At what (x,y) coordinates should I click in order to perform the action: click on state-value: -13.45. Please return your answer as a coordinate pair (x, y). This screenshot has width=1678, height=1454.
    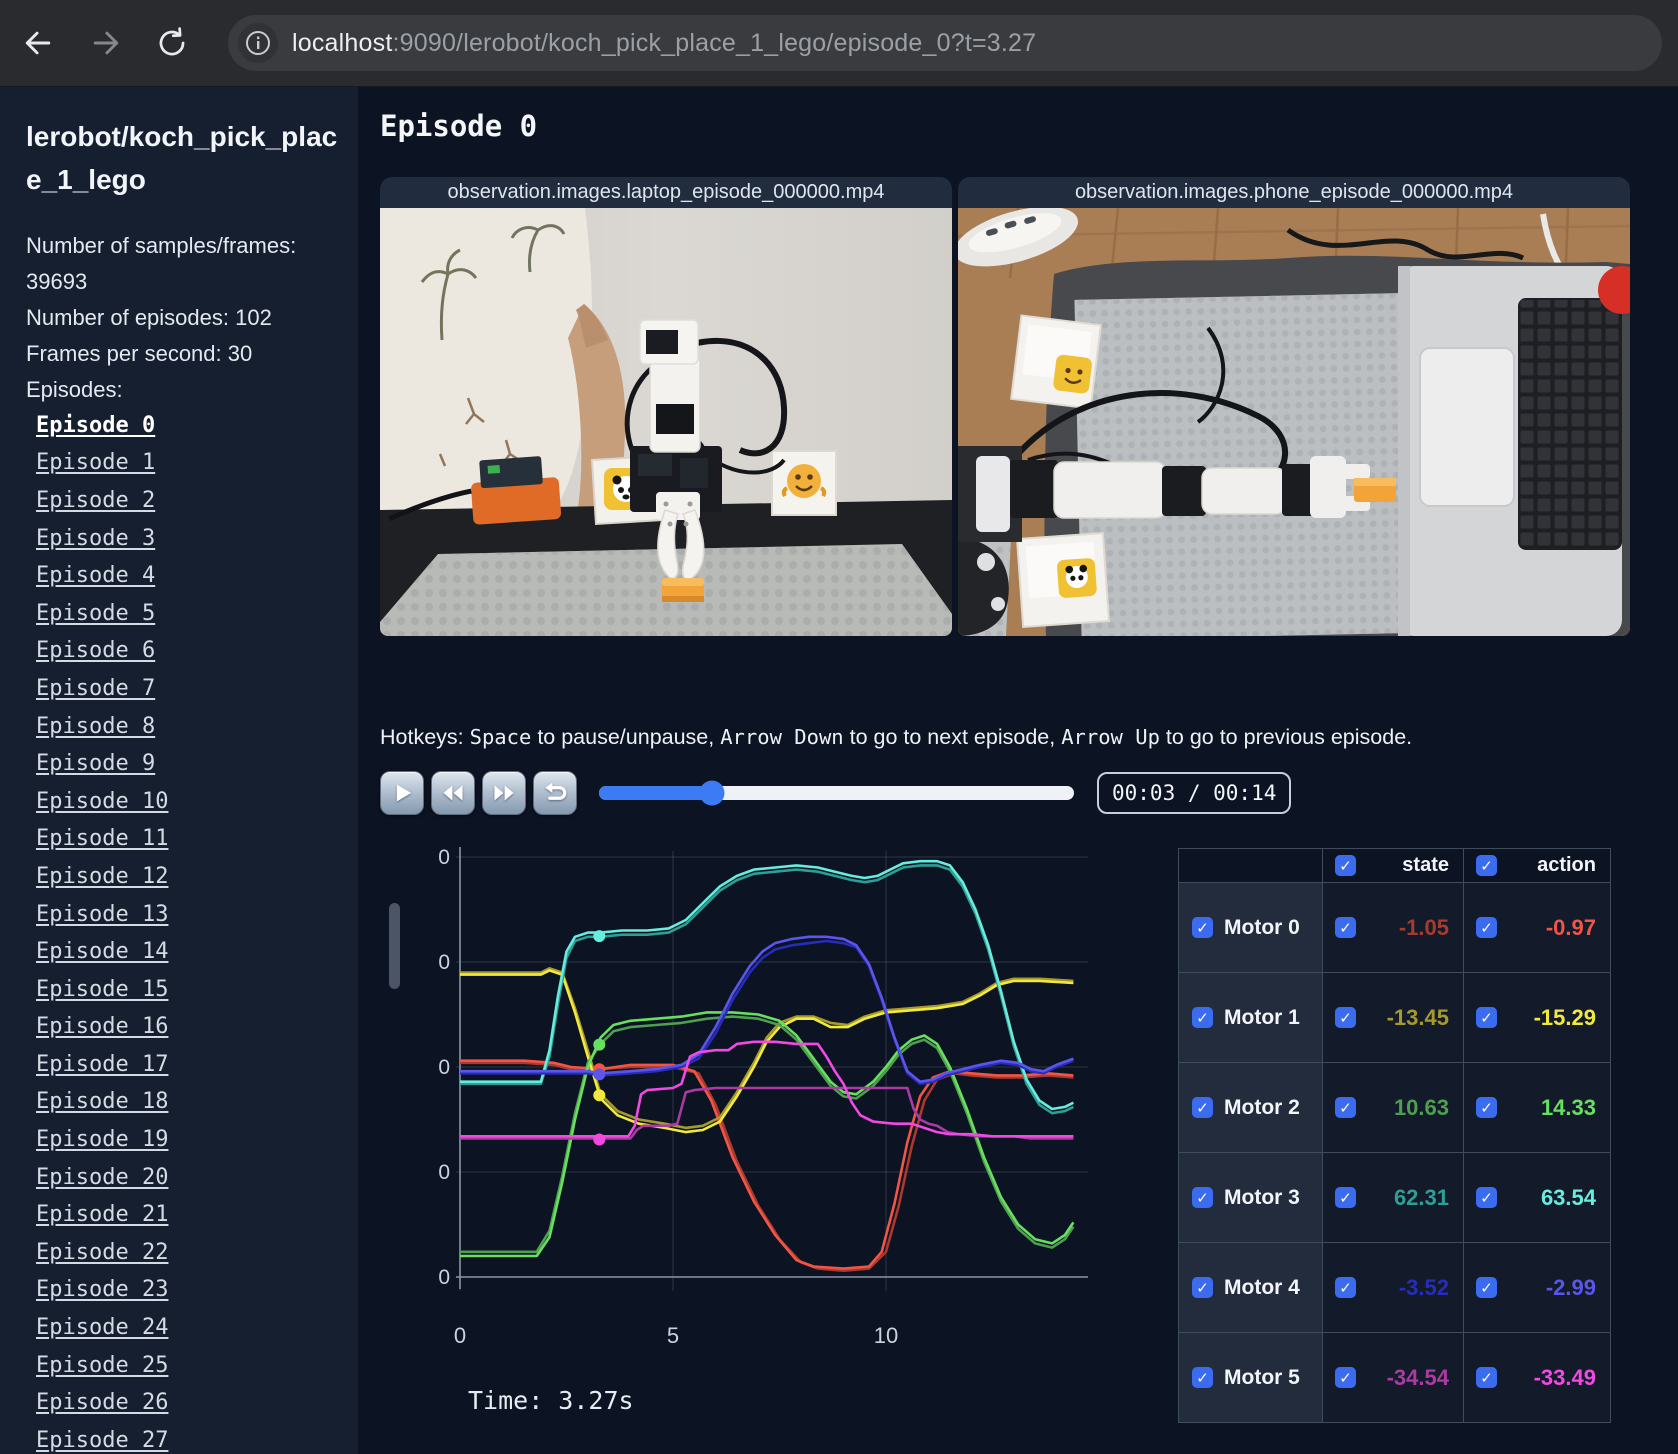
    Looking at the image, I should click on (1417, 1017).